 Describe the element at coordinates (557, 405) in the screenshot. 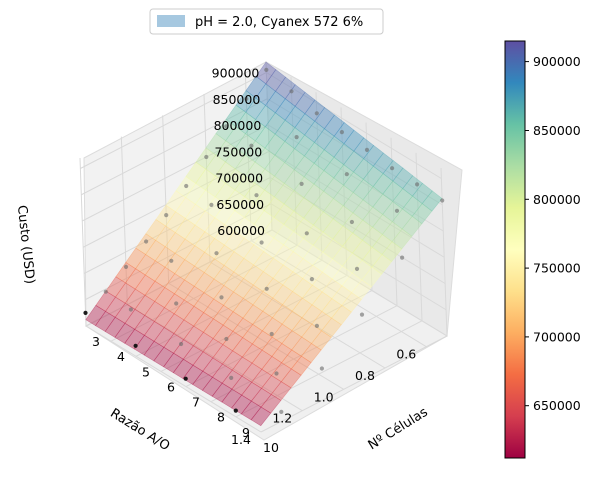

I see `colorbar-tick-label: 650000` at that location.